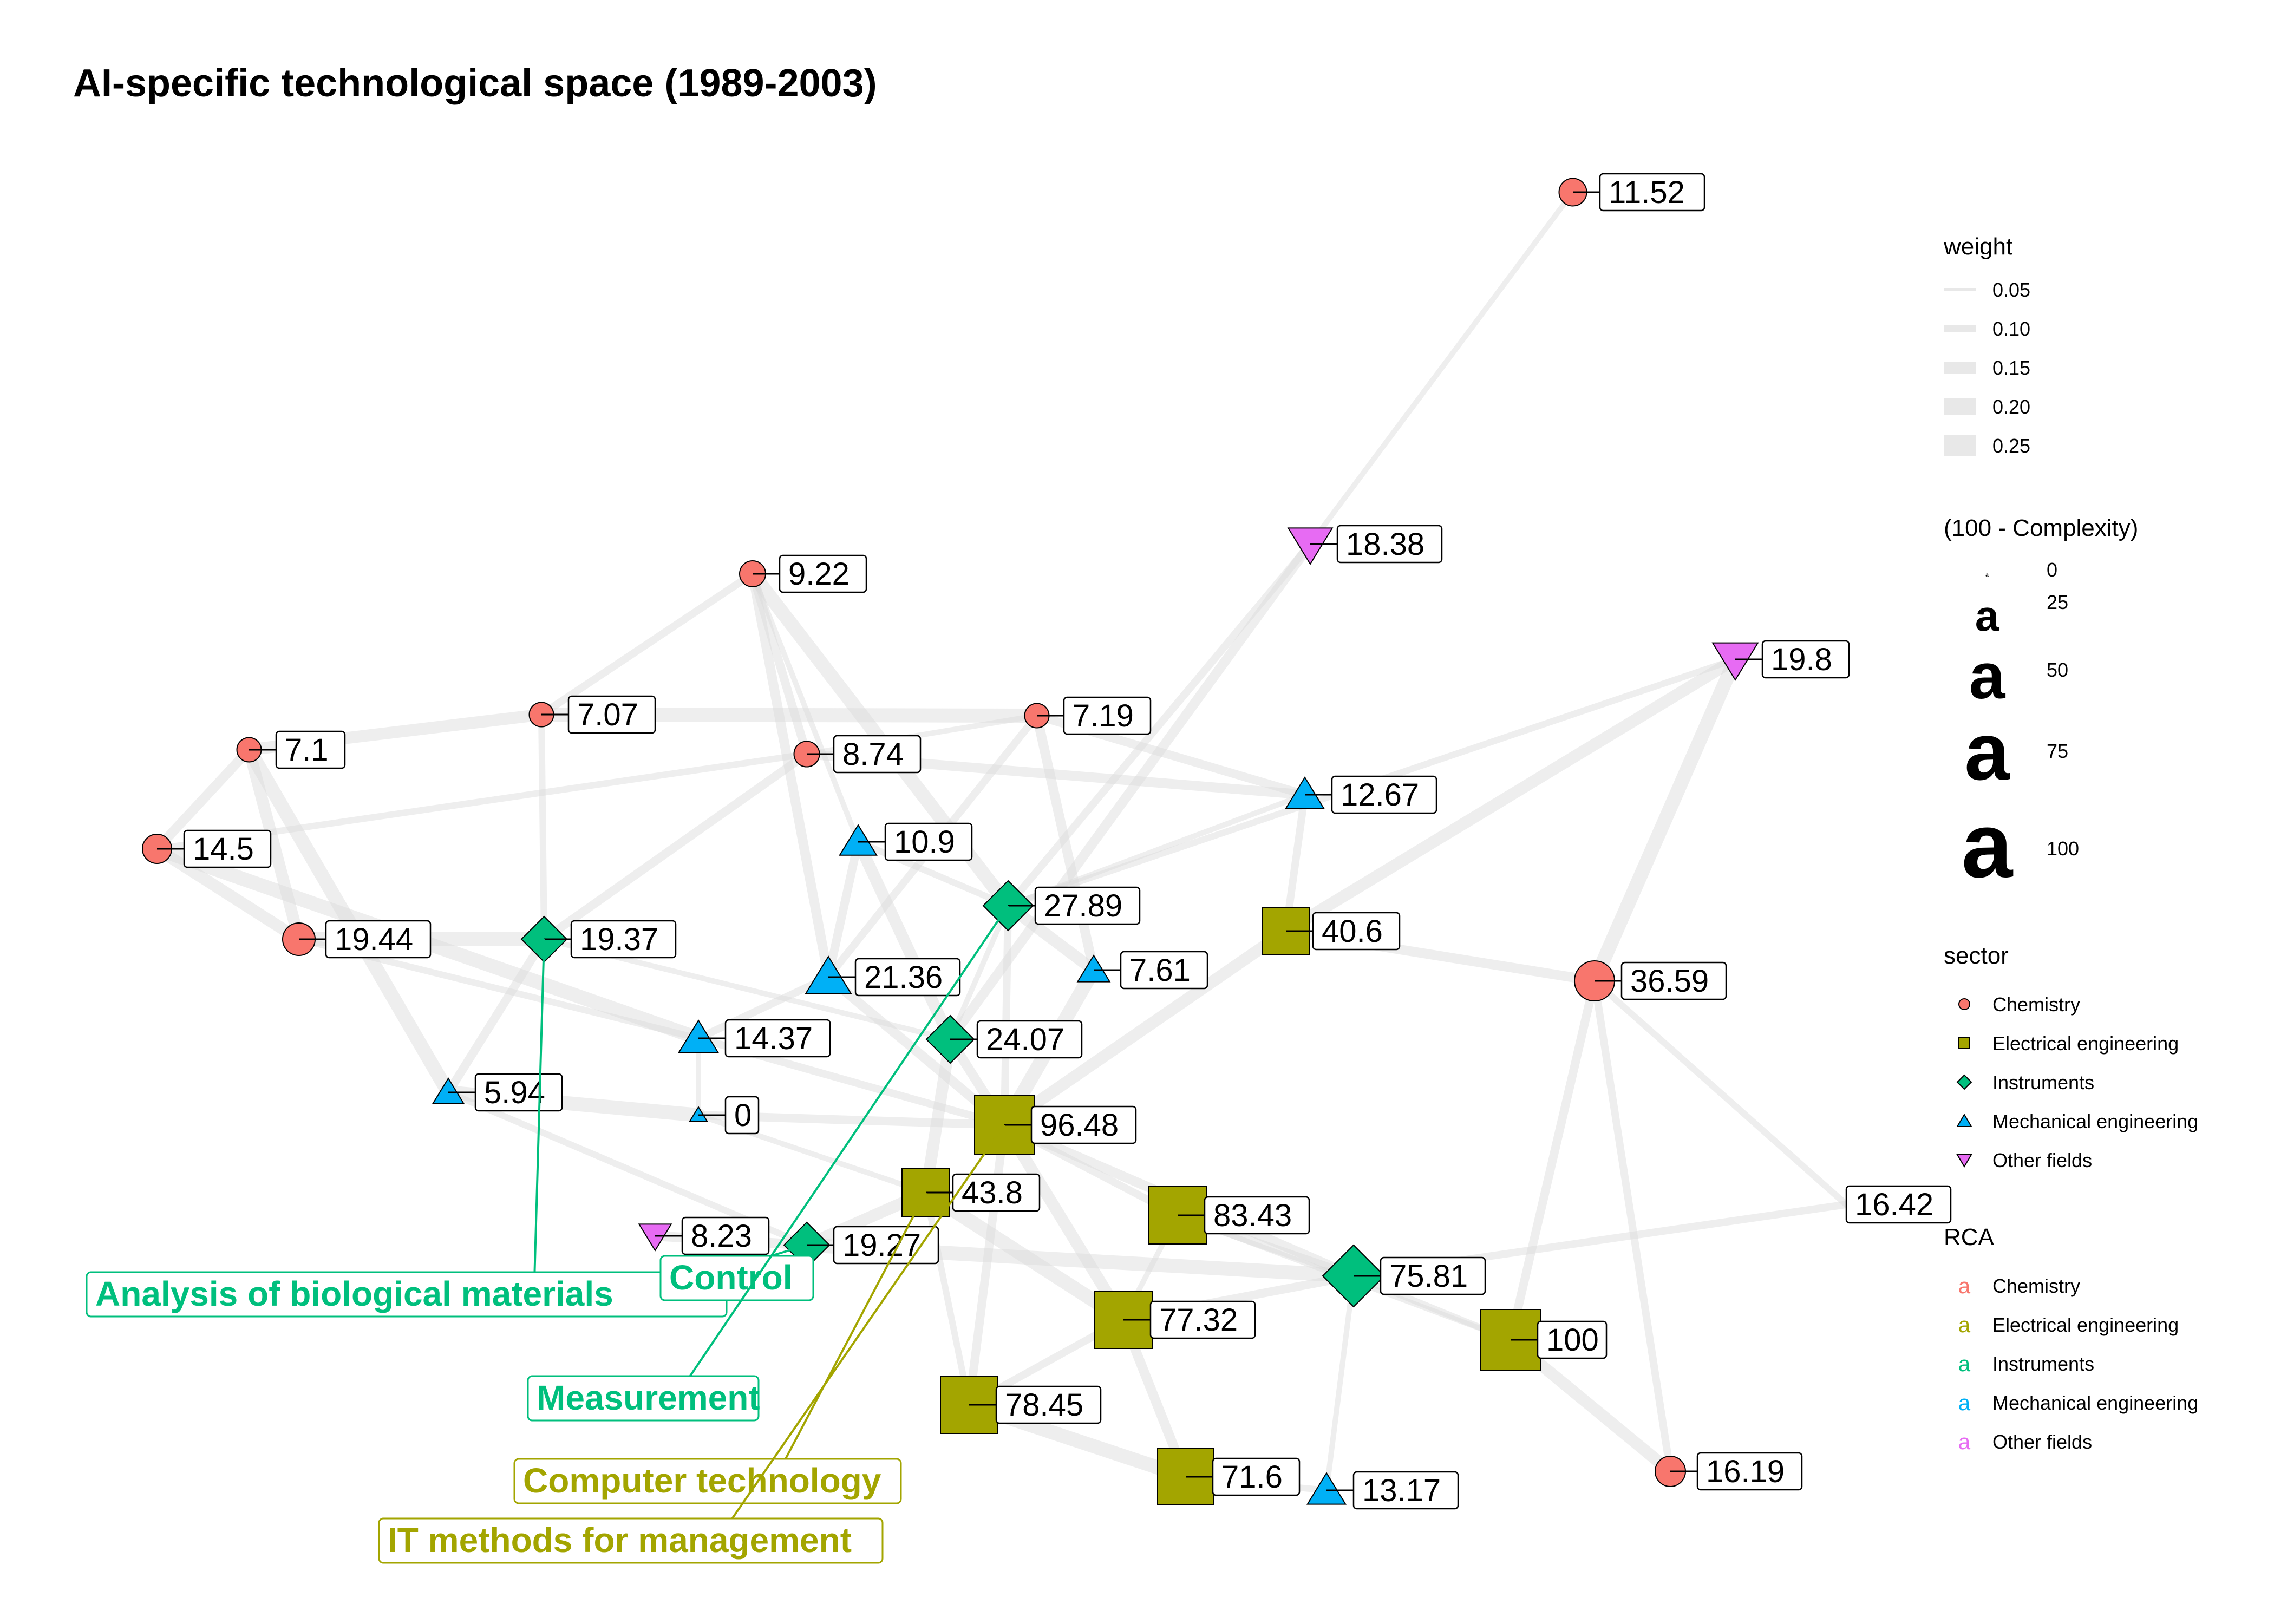 This screenshot has height=1624, width=2274. I want to click on network-node: 14.37, so click(754, 1038).